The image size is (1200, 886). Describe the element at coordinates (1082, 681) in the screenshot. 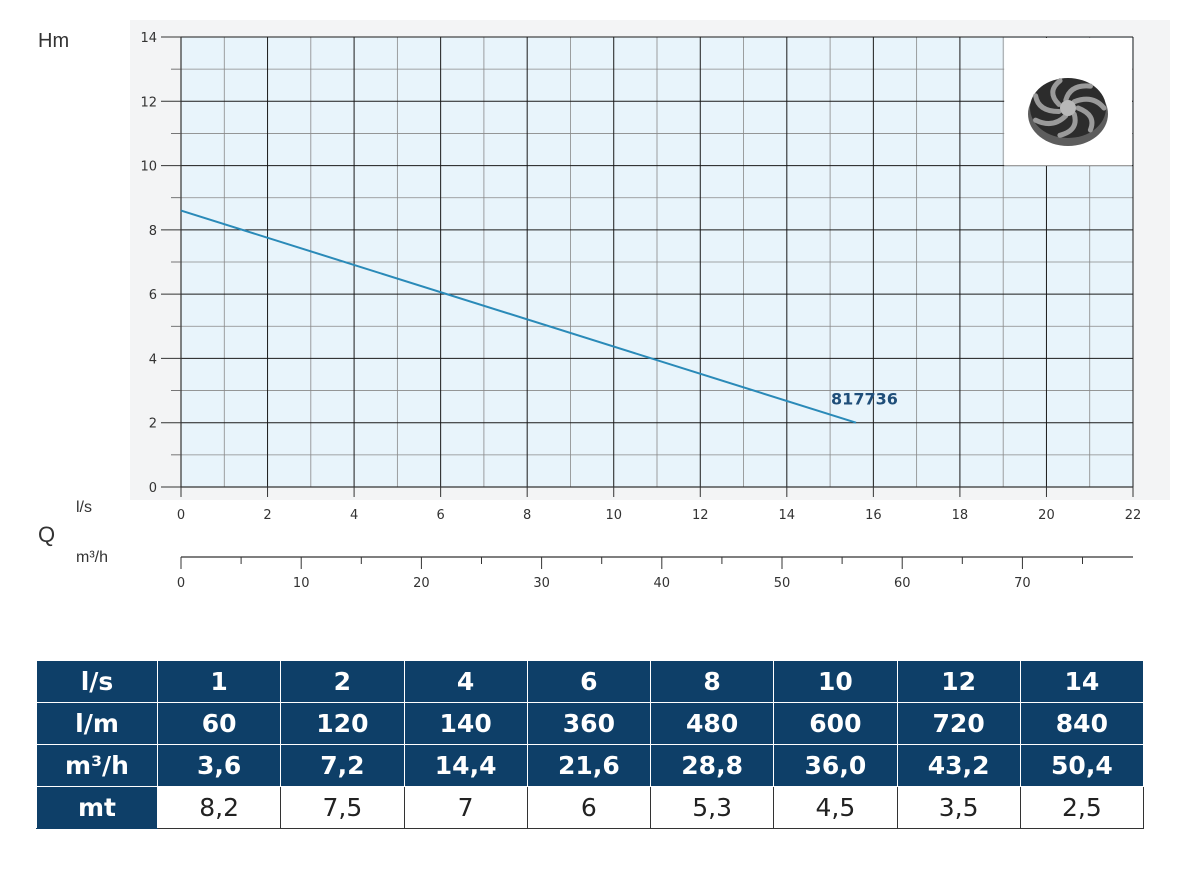

I see `table-cell: 14` at that location.